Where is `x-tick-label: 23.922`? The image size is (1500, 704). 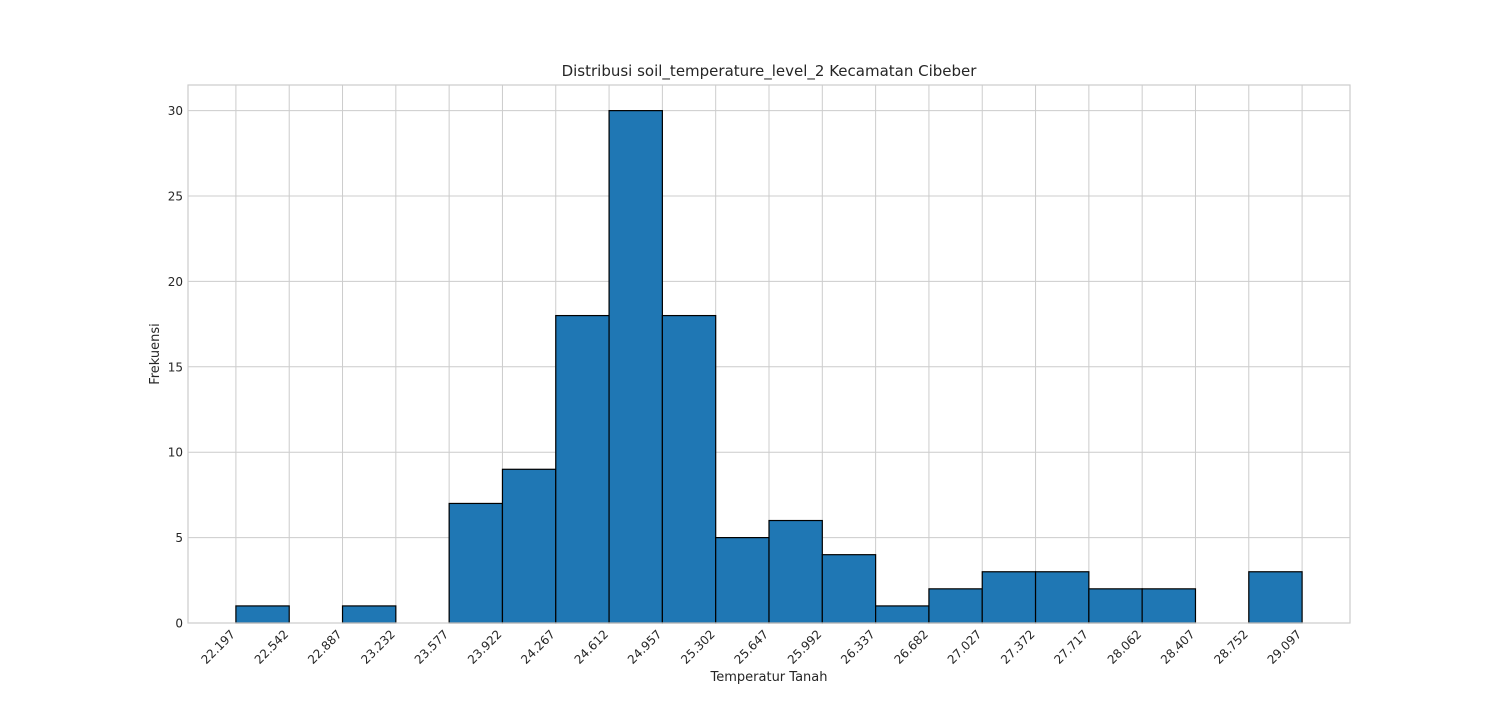
x-tick-label: 23.922 is located at coordinates (485, 647).